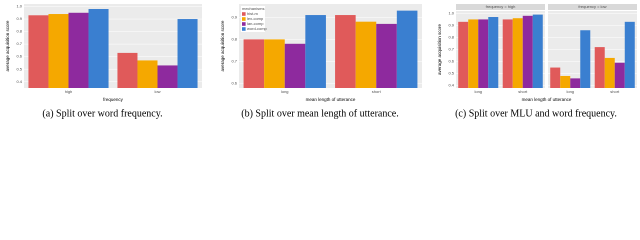  Describe the element at coordinates (69, 91) in the screenshot. I see `x-tick-label: high` at that location.